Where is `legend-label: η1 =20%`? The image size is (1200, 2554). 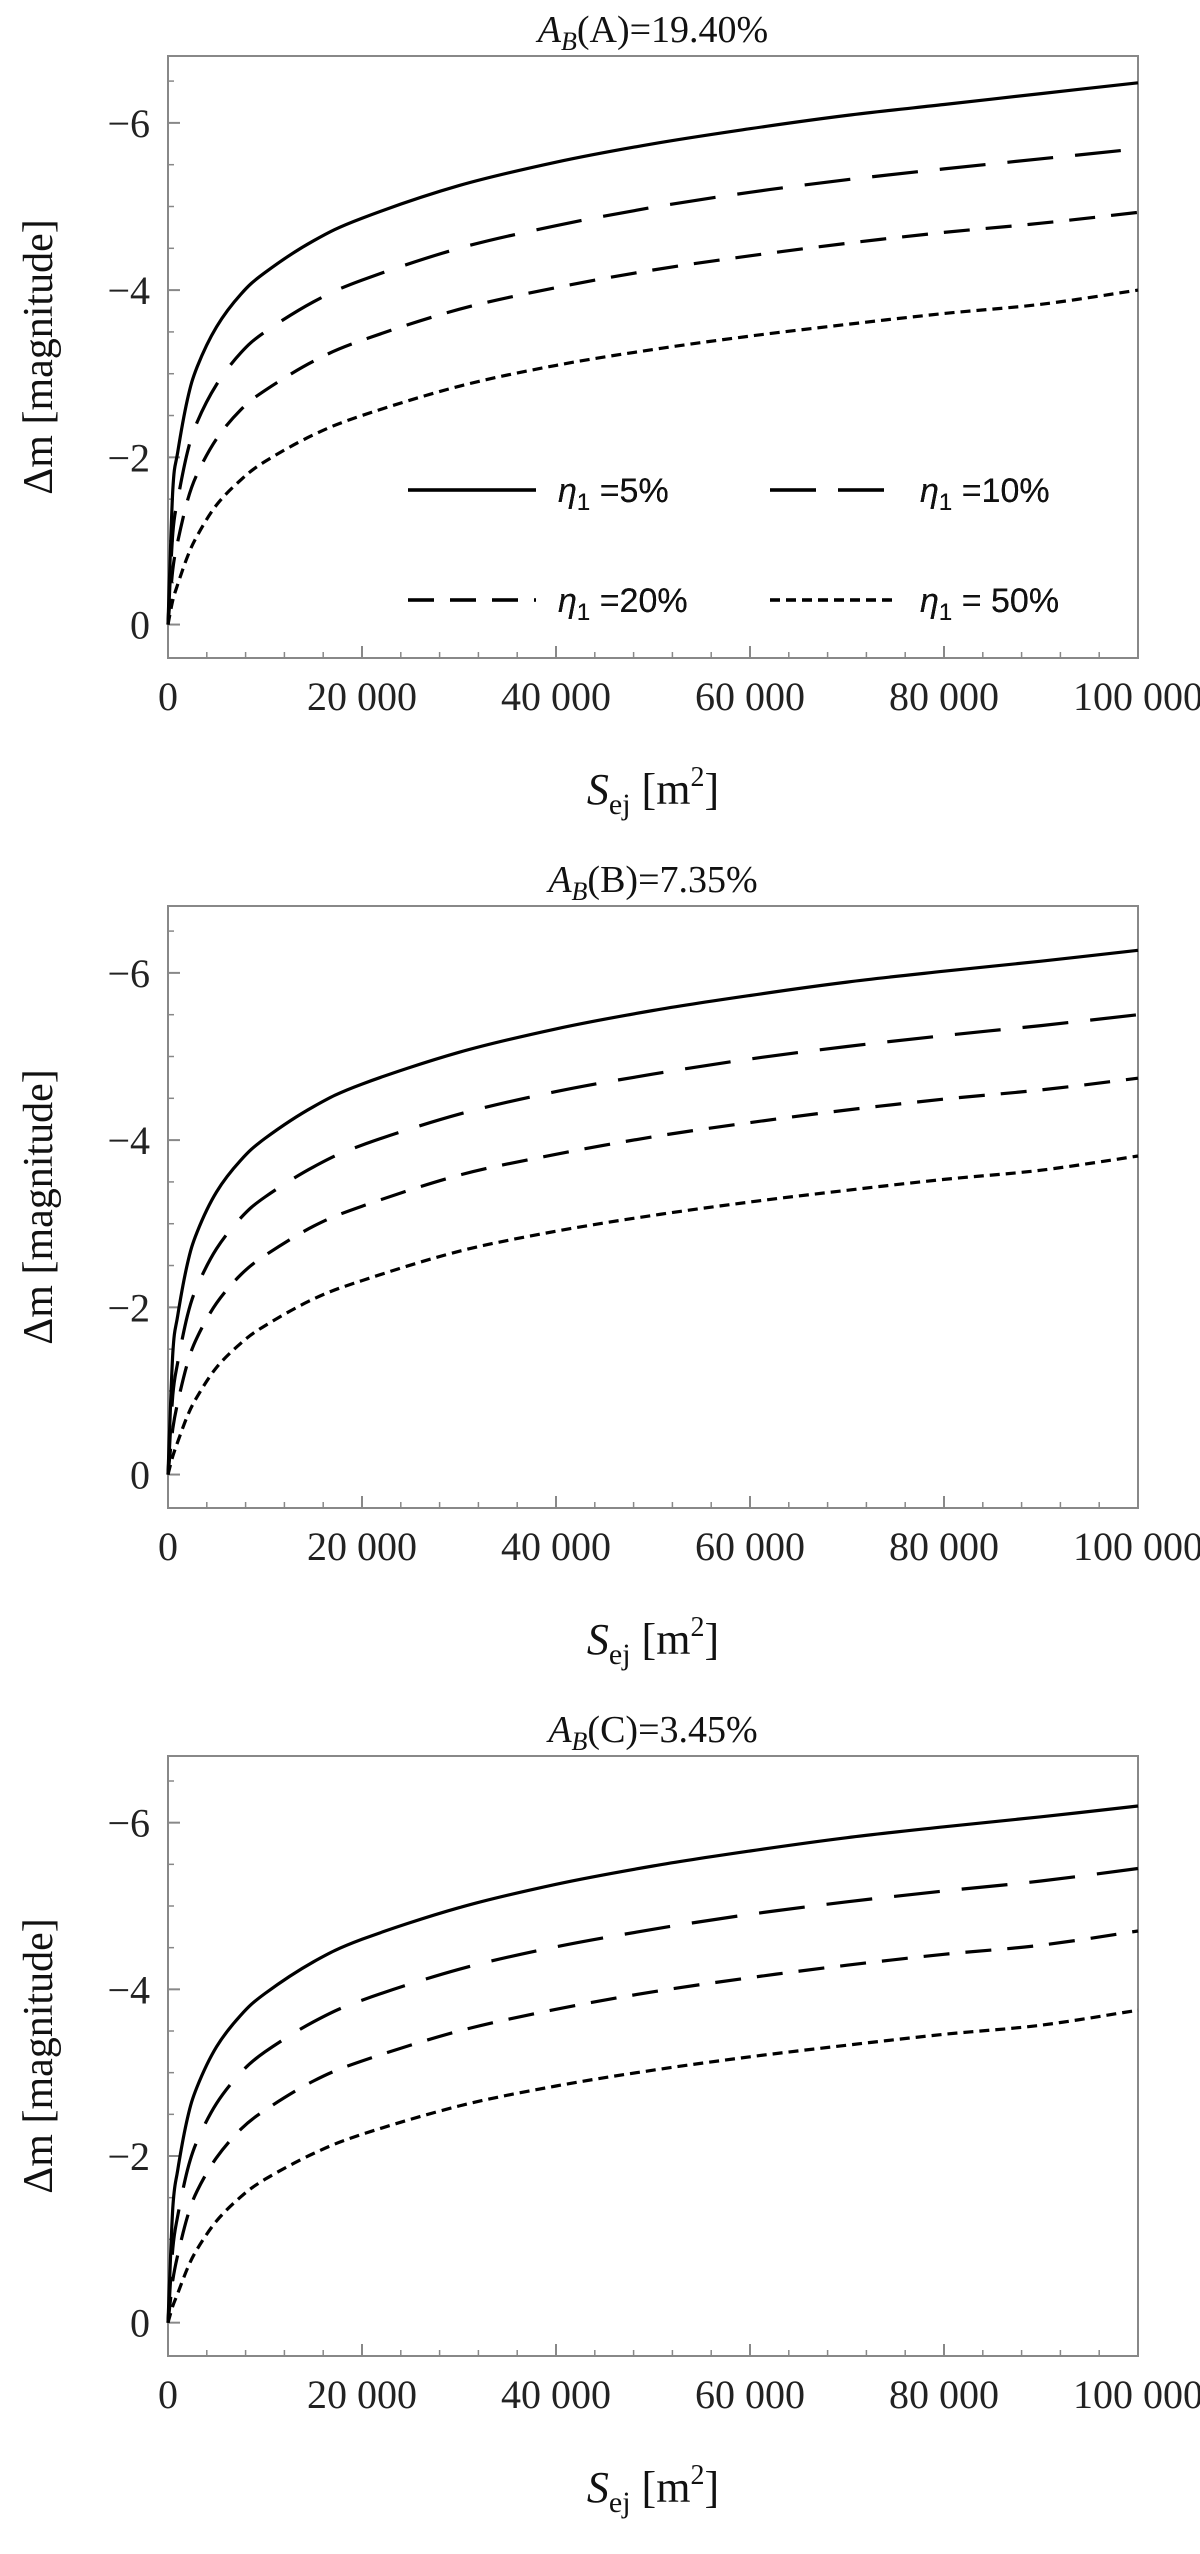 legend-label: η1 =20% is located at coordinates (623, 604).